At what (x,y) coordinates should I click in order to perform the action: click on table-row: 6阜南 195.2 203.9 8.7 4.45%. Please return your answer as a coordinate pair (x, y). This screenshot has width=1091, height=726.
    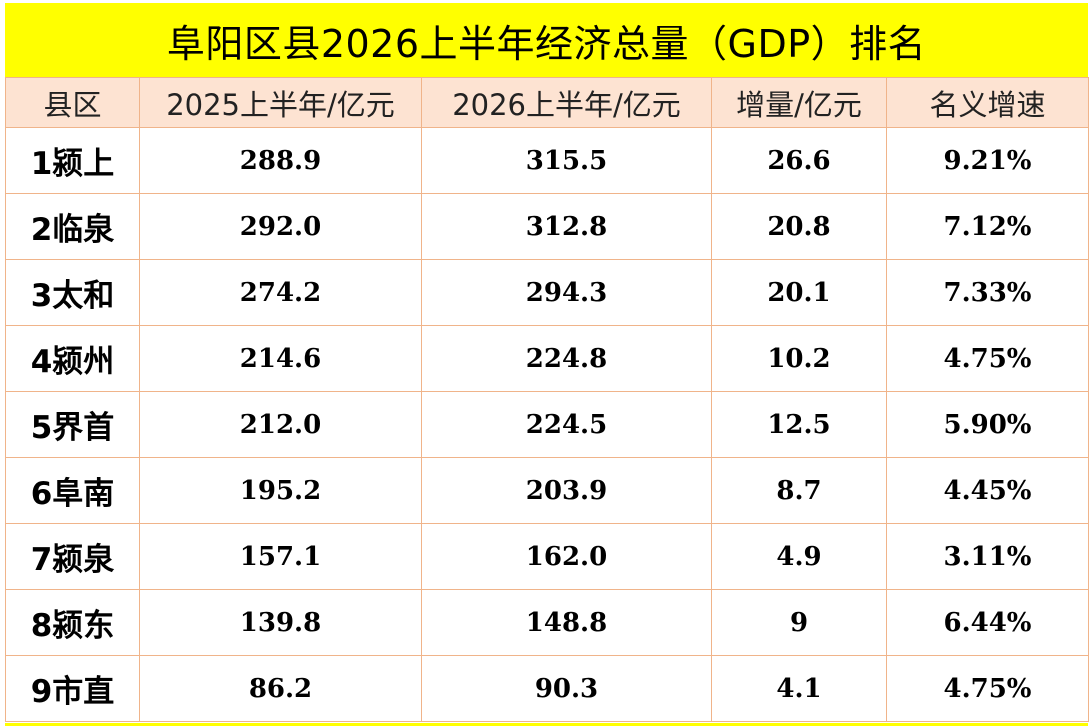
    Looking at the image, I should click on (547, 490).